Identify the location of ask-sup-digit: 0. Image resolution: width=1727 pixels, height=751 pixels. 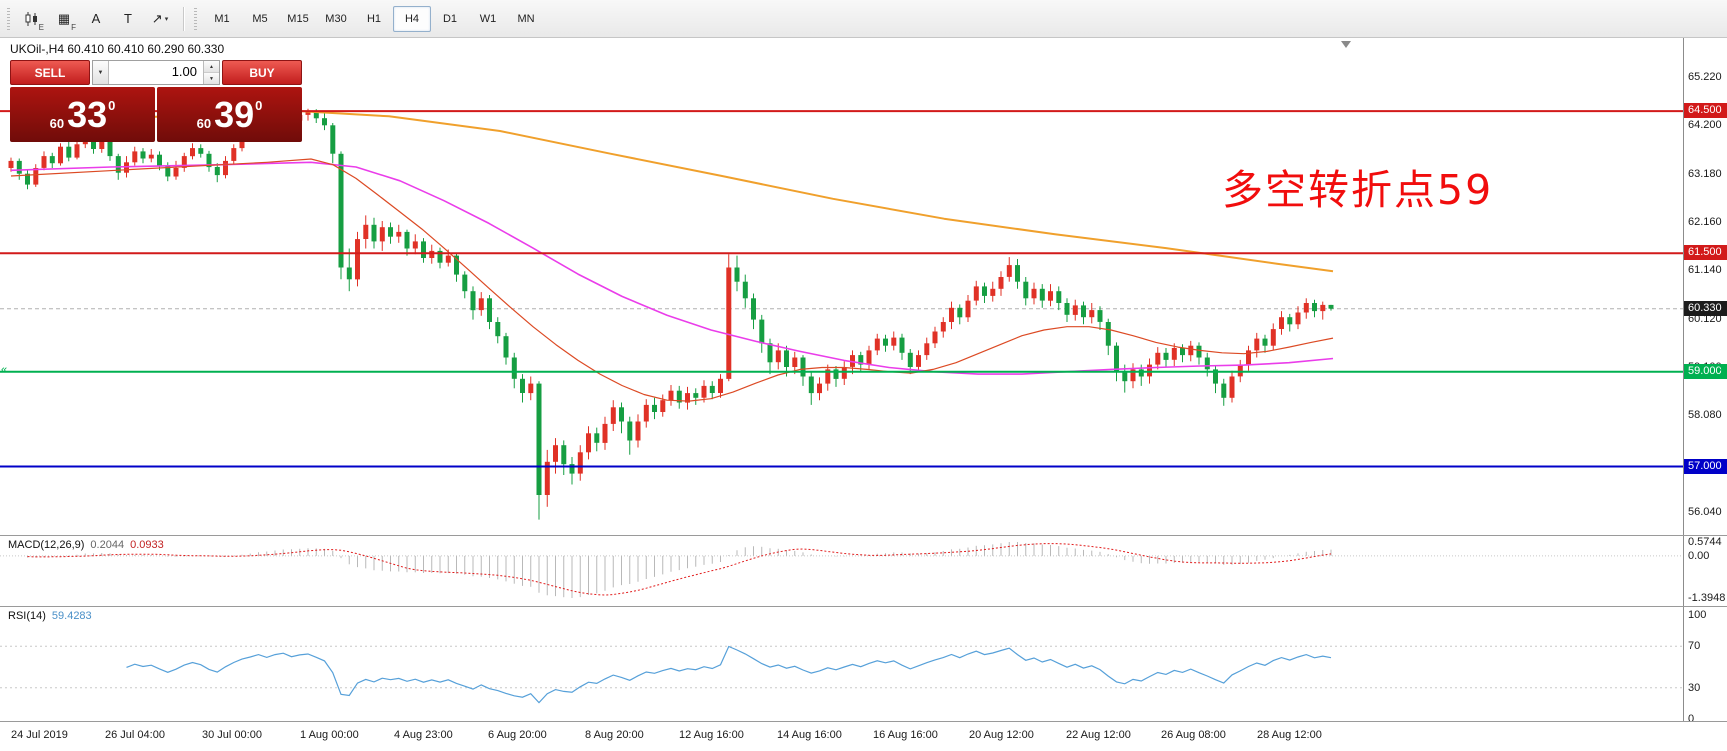
(259, 105).